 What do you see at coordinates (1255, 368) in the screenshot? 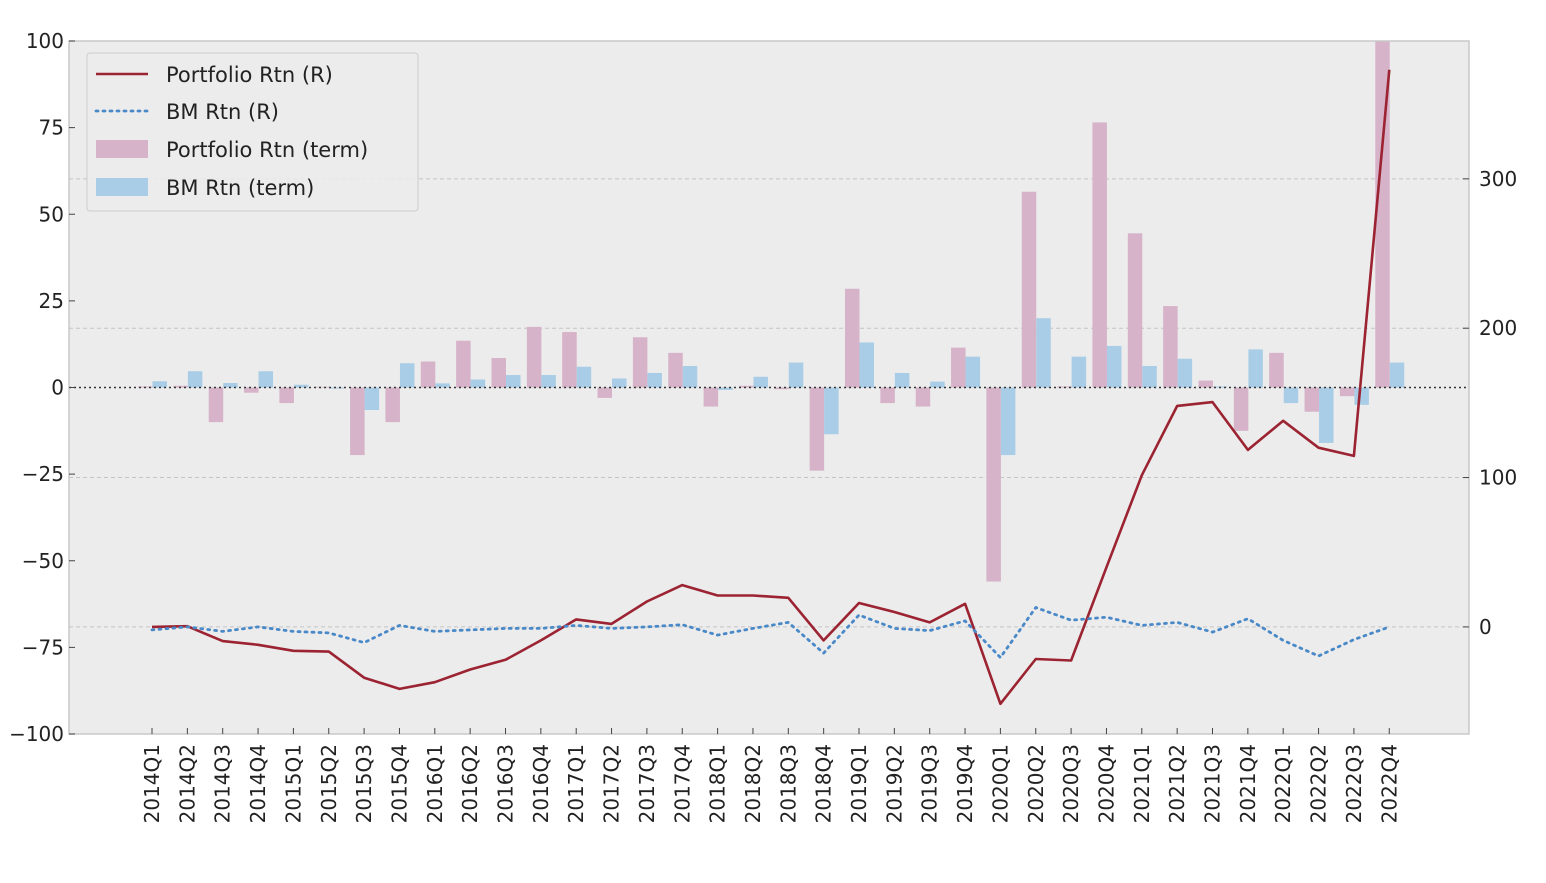
I see `bm-bar-2021Q4` at bounding box center [1255, 368].